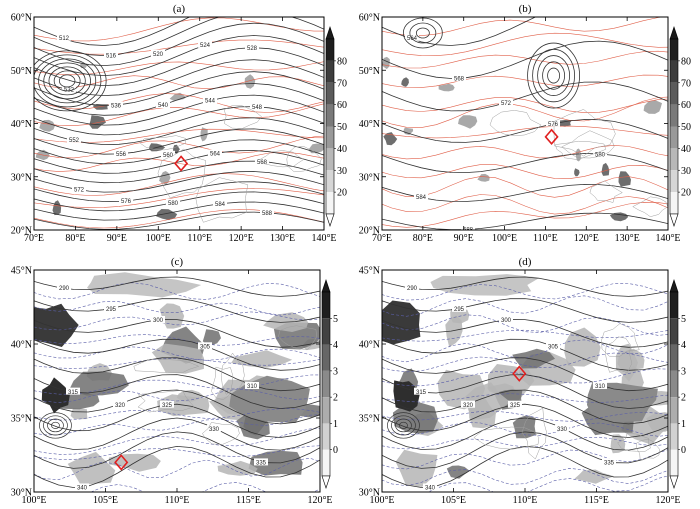 The height and width of the screenshot is (509, 700). I want to click on contour-label: 315, so click(73, 393).